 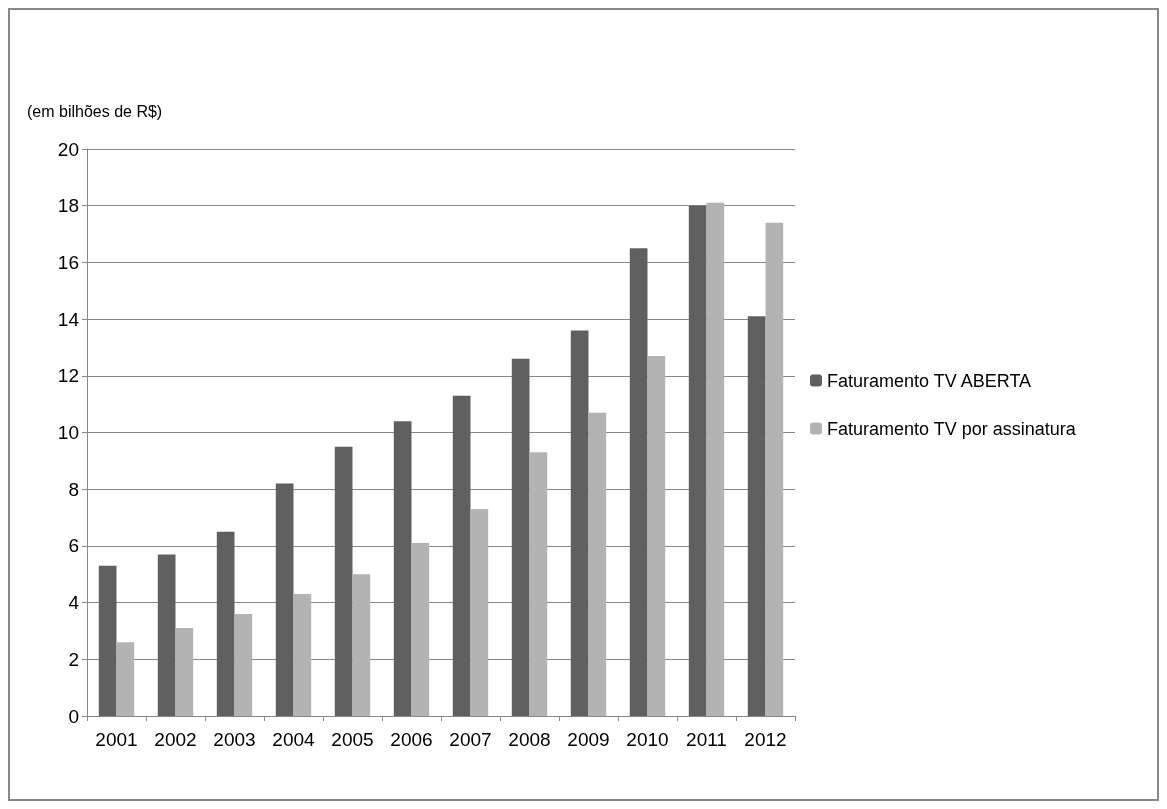 What do you see at coordinates (73, 716) in the screenshot?
I see `y-tick-label: 0` at bounding box center [73, 716].